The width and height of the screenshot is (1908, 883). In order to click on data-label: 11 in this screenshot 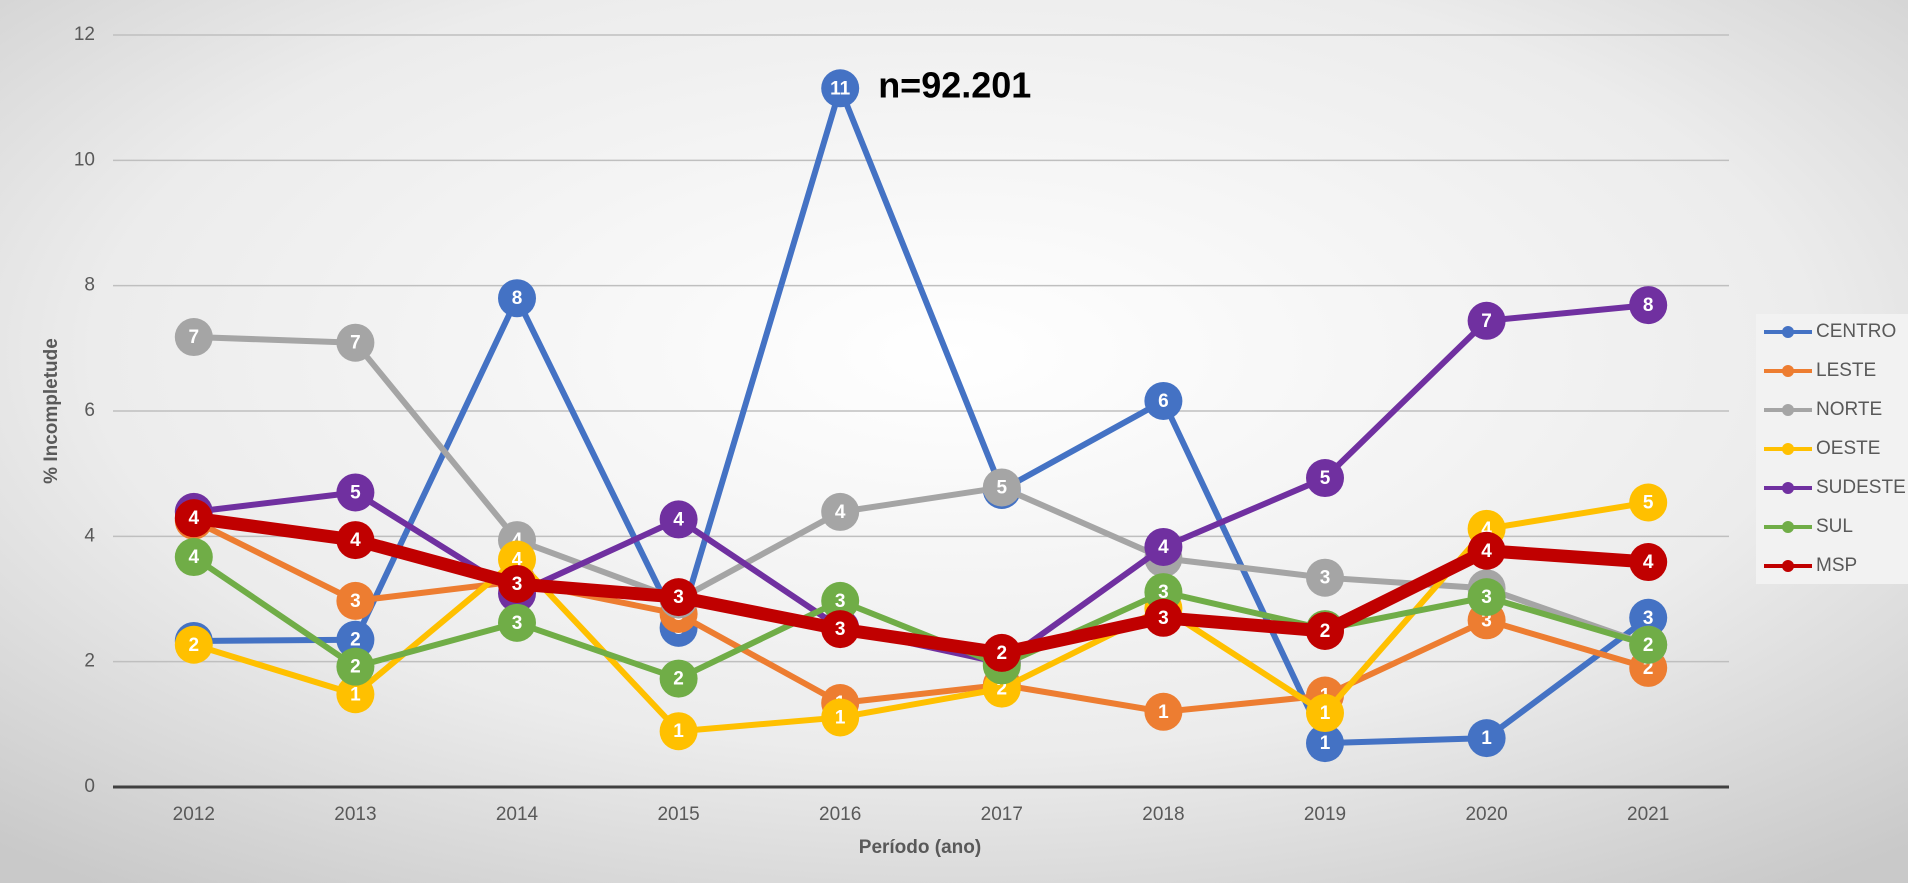, I will do `click(840, 88)`.